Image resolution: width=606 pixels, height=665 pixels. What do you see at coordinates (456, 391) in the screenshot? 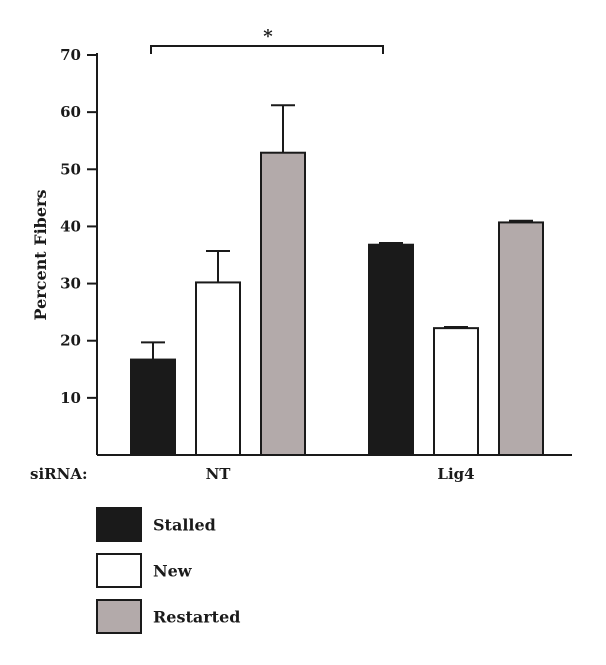
I see `bar-lig4-new` at bounding box center [456, 391].